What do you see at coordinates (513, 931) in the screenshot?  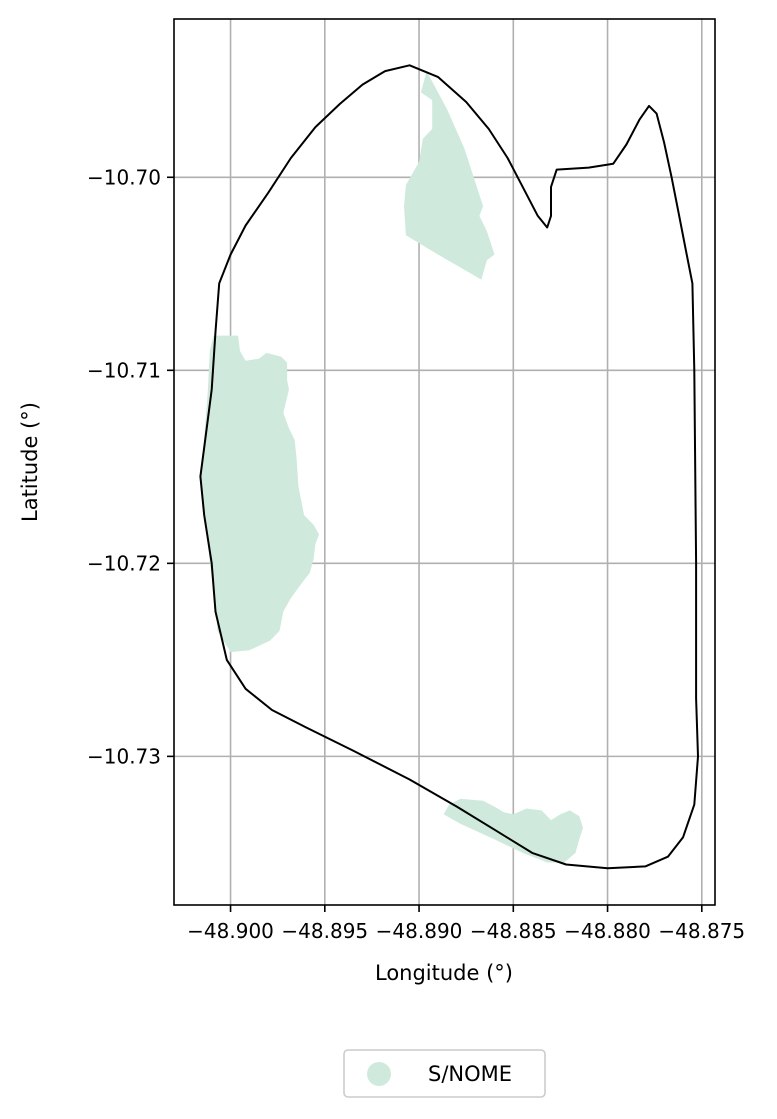 I see `x-tick-label: −48.885` at bounding box center [513, 931].